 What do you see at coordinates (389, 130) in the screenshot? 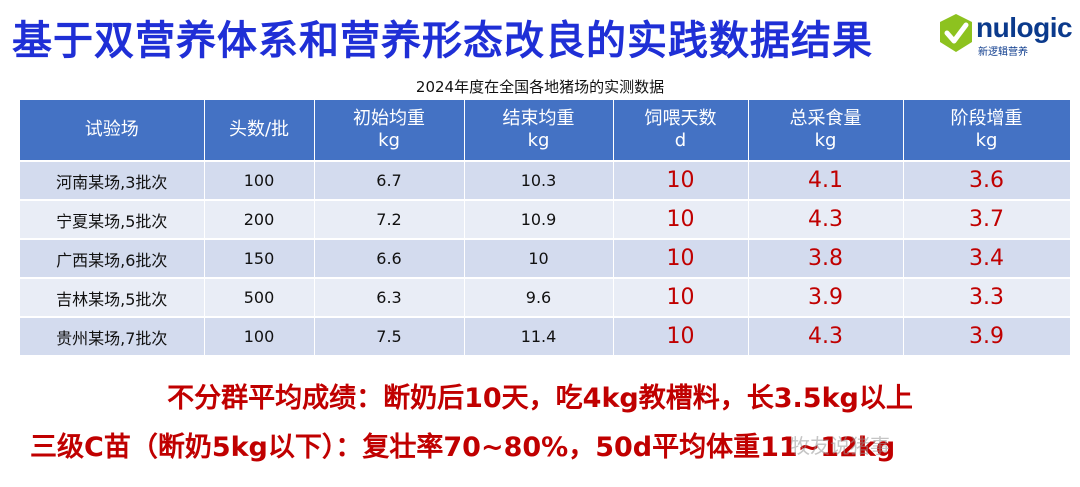
I see `column-header: 初始均重 kg` at bounding box center [389, 130].